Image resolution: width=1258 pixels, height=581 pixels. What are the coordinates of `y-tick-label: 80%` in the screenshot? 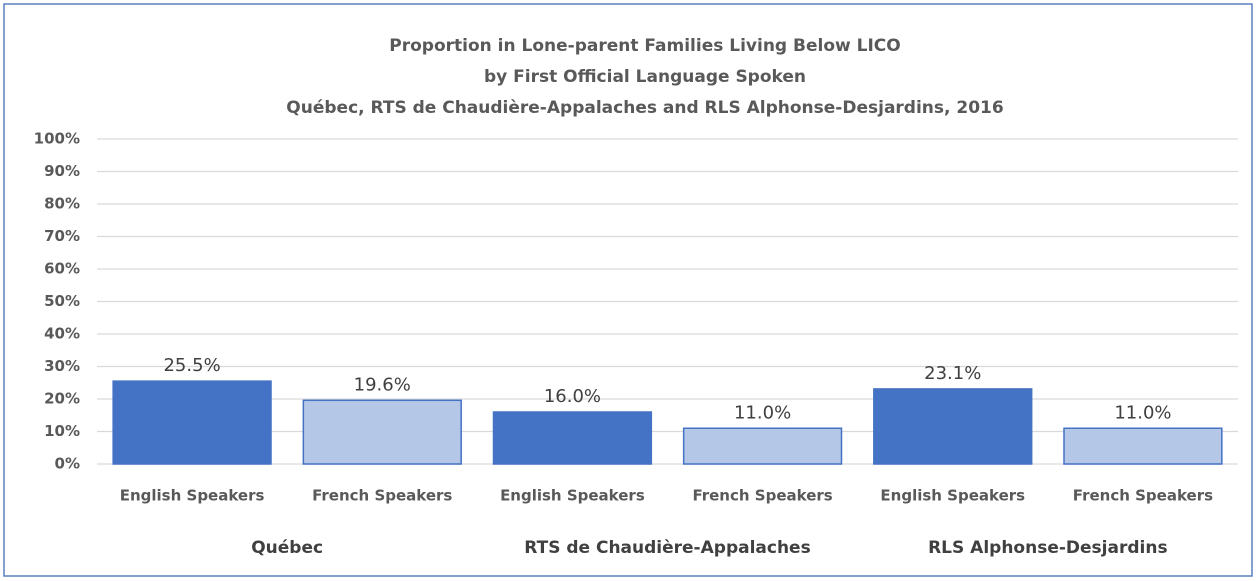 It's located at (62, 204).